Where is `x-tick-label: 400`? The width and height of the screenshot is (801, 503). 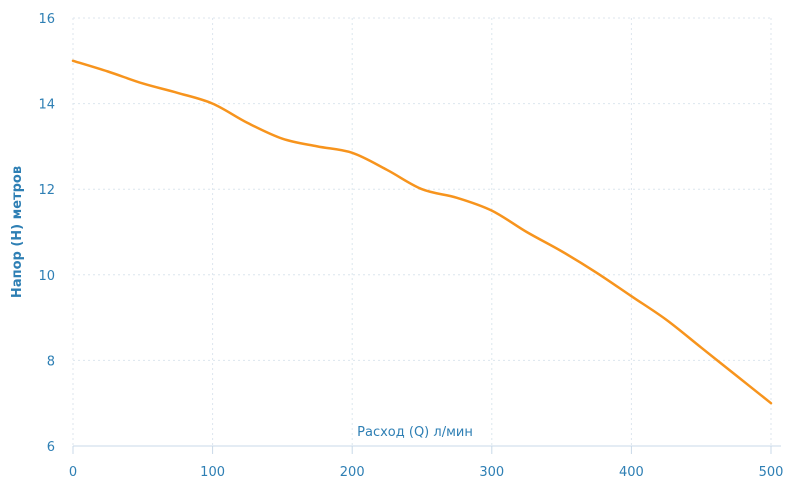 x-tick-label: 400 is located at coordinates (631, 472).